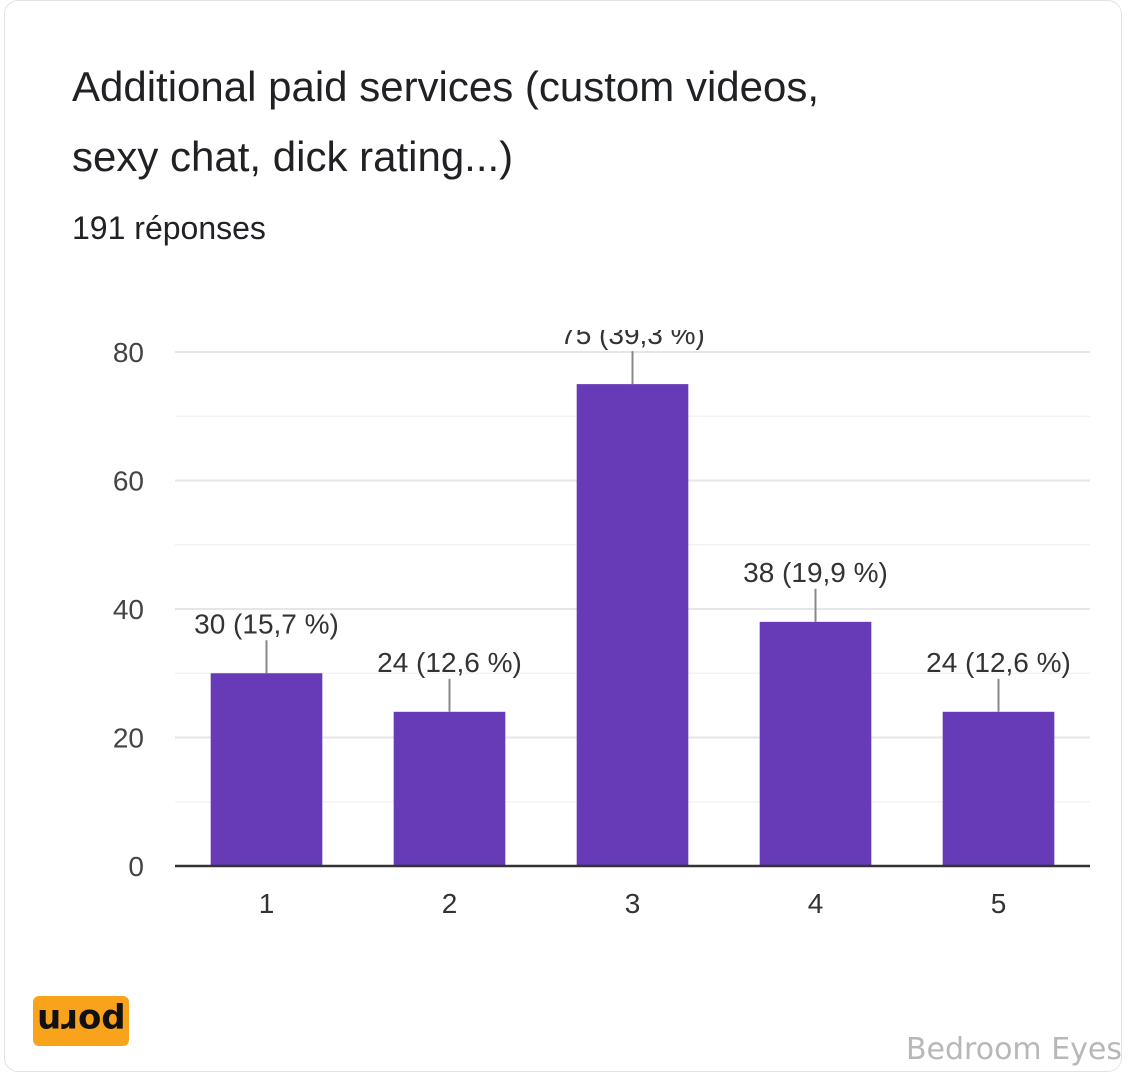 The image size is (1128, 1076). Describe the element at coordinates (128, 738) in the screenshot. I see `y-tick-label: 20` at that location.